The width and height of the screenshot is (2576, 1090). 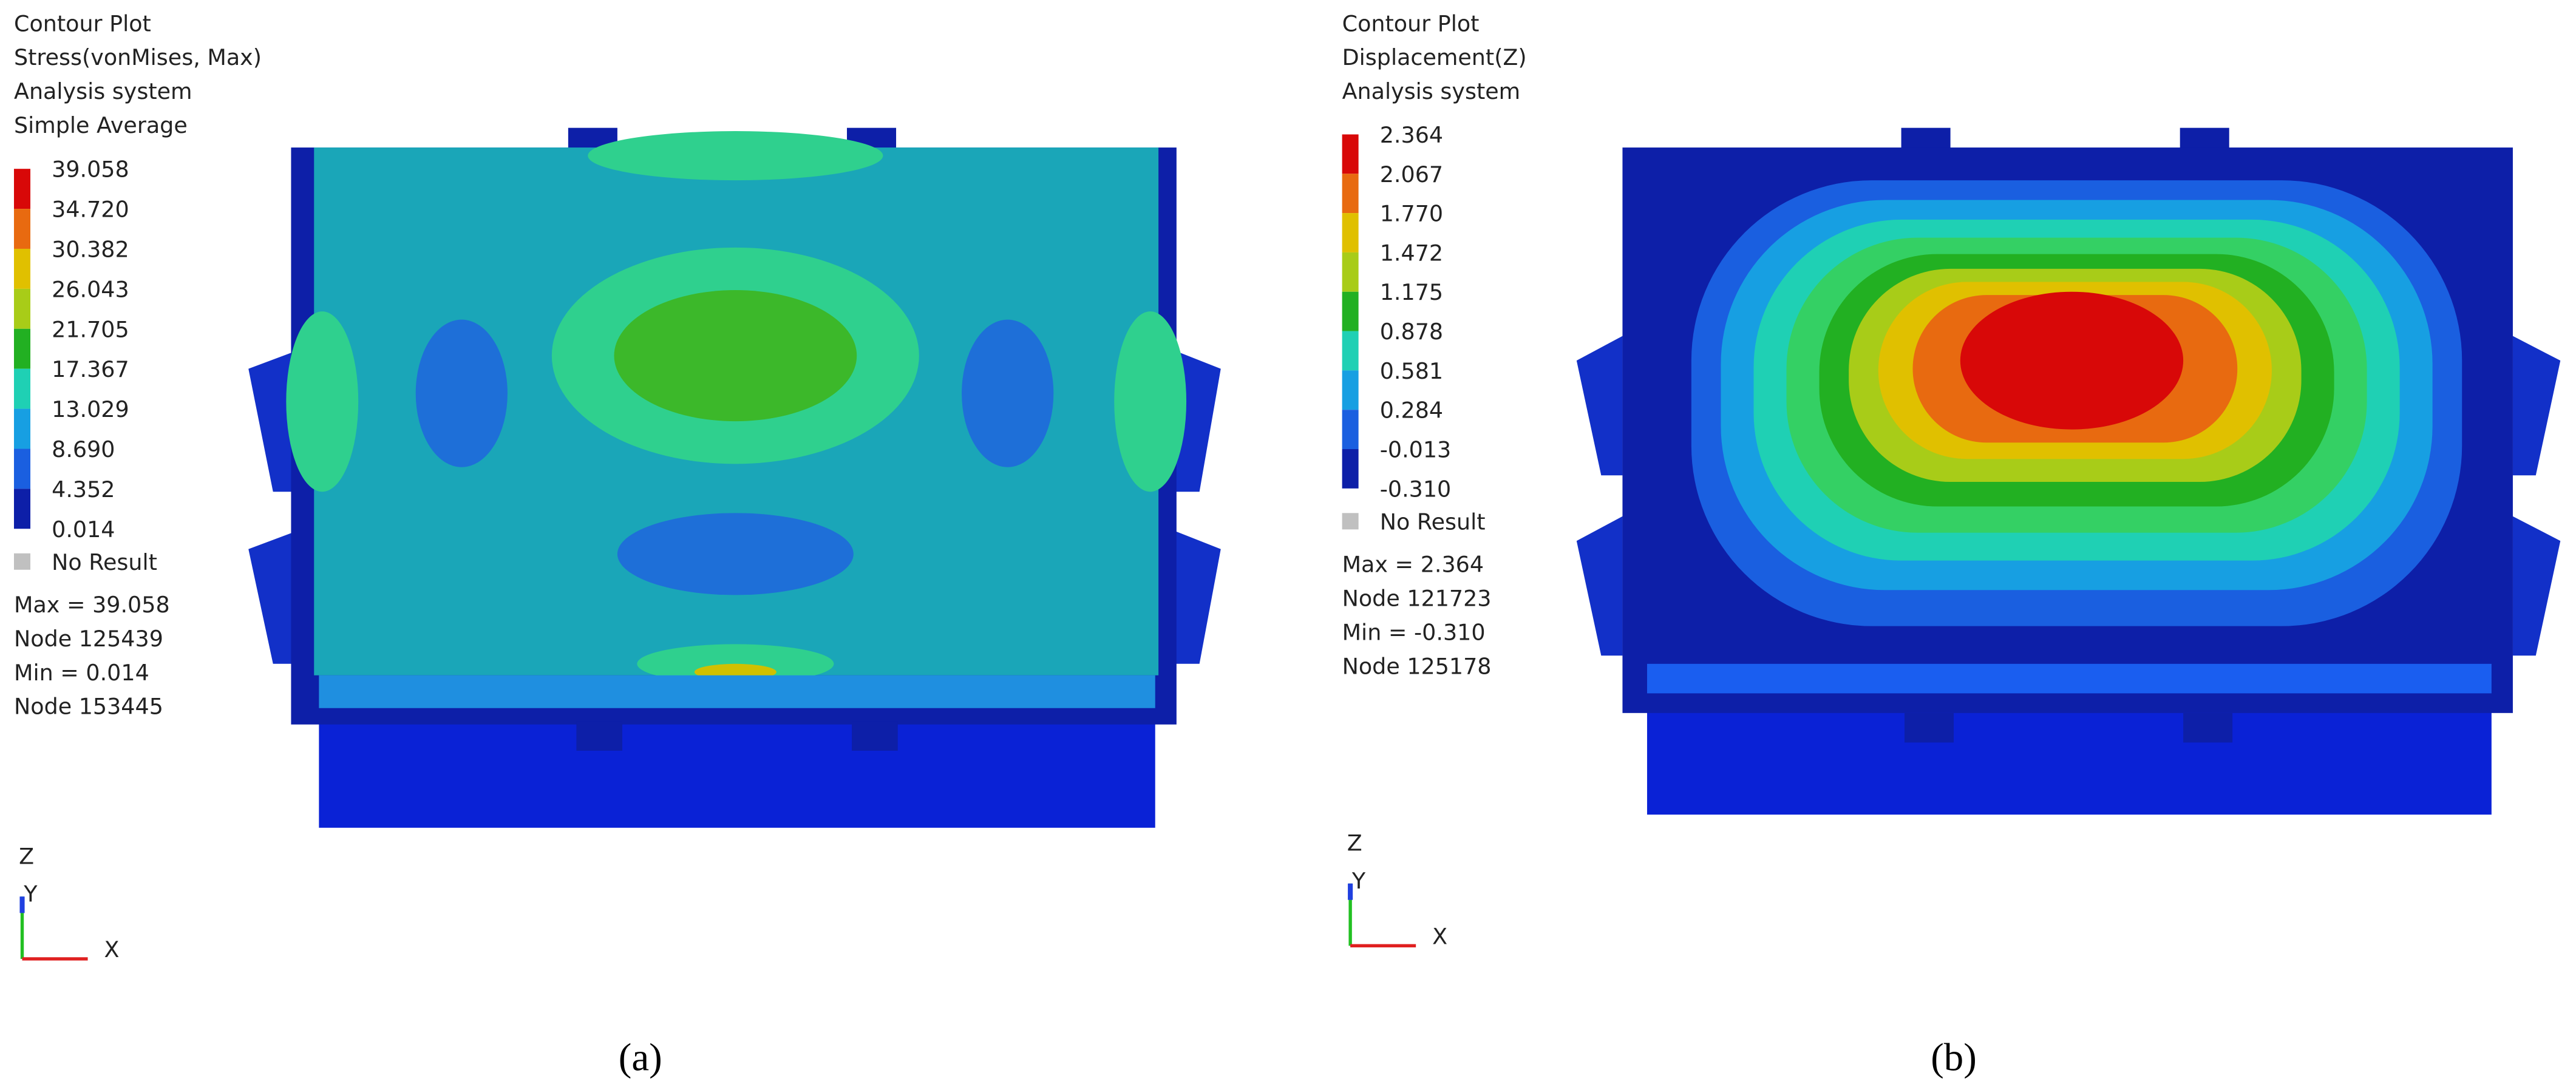 I want to click on stat-line: Max = 39.058, so click(x=92, y=605).